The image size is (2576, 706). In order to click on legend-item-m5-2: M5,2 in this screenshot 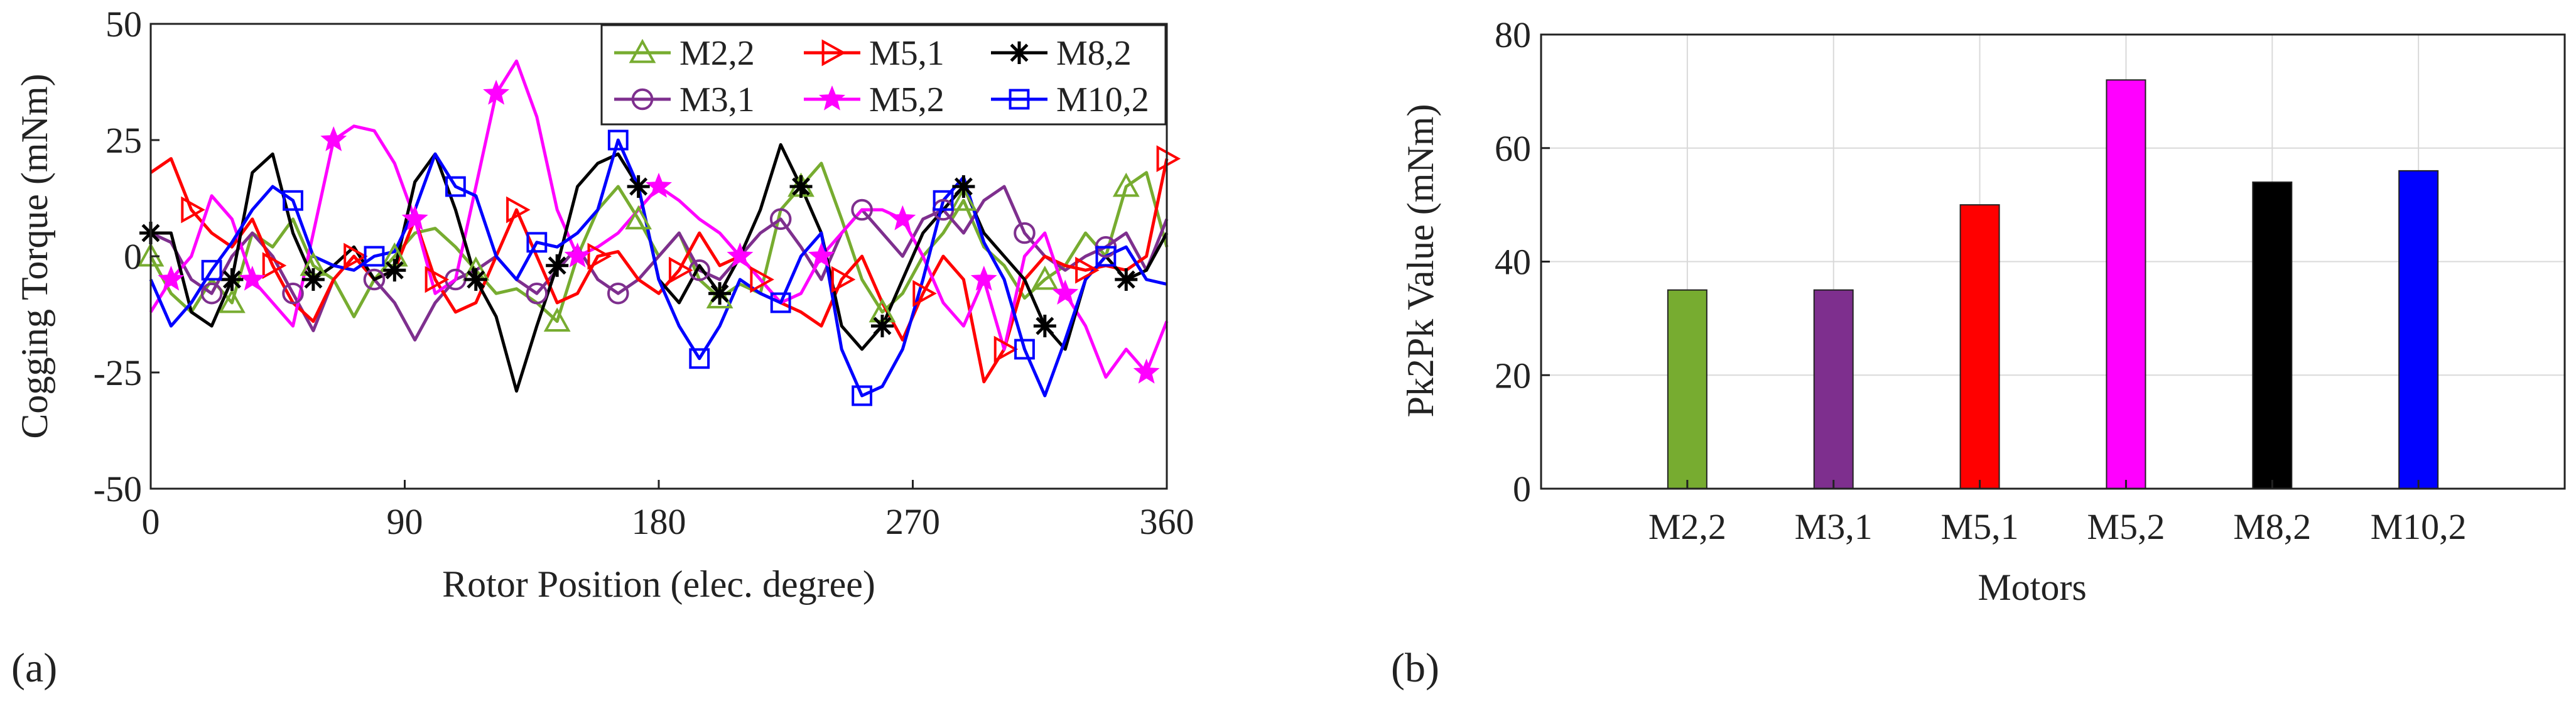, I will do `click(874, 99)`.